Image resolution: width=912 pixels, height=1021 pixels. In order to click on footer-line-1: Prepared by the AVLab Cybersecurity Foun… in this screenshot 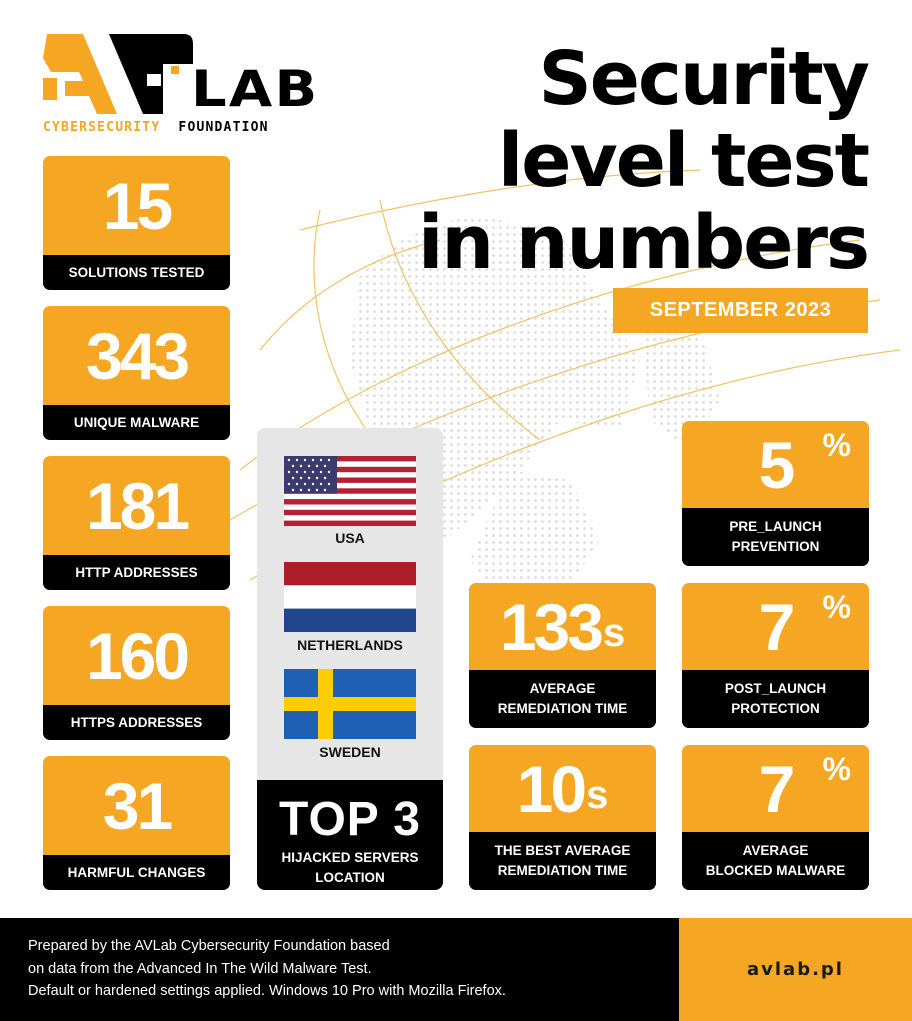, I will do `click(209, 946)`.